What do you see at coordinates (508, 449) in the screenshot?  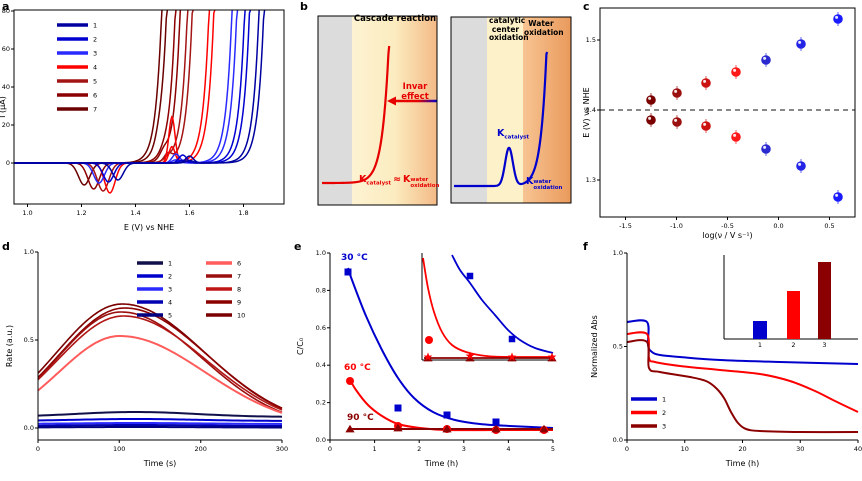 I see `e-xtick-label: 4` at bounding box center [508, 449].